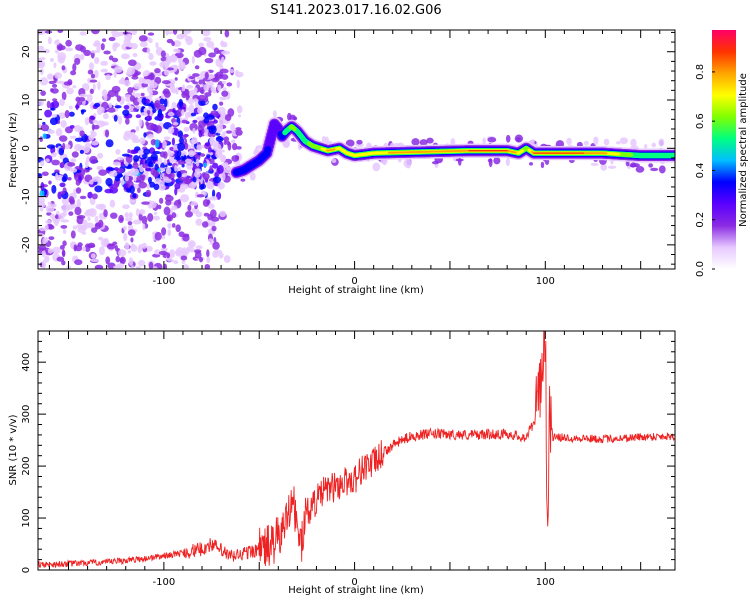  Describe the element at coordinates (545, 582) in the screenshot. I see `snr-x-tick-label: 100` at that location.